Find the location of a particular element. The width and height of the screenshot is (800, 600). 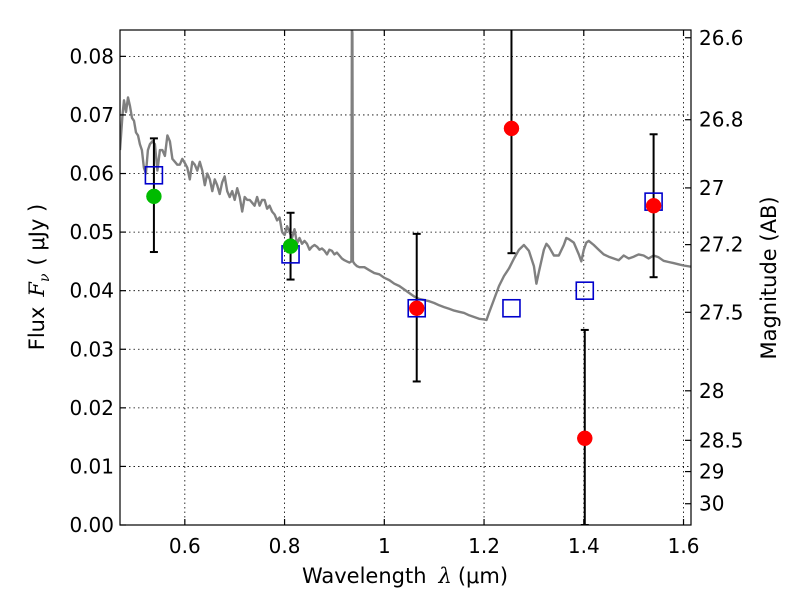

y-tick-label: 0.08 is located at coordinates (91, 56).